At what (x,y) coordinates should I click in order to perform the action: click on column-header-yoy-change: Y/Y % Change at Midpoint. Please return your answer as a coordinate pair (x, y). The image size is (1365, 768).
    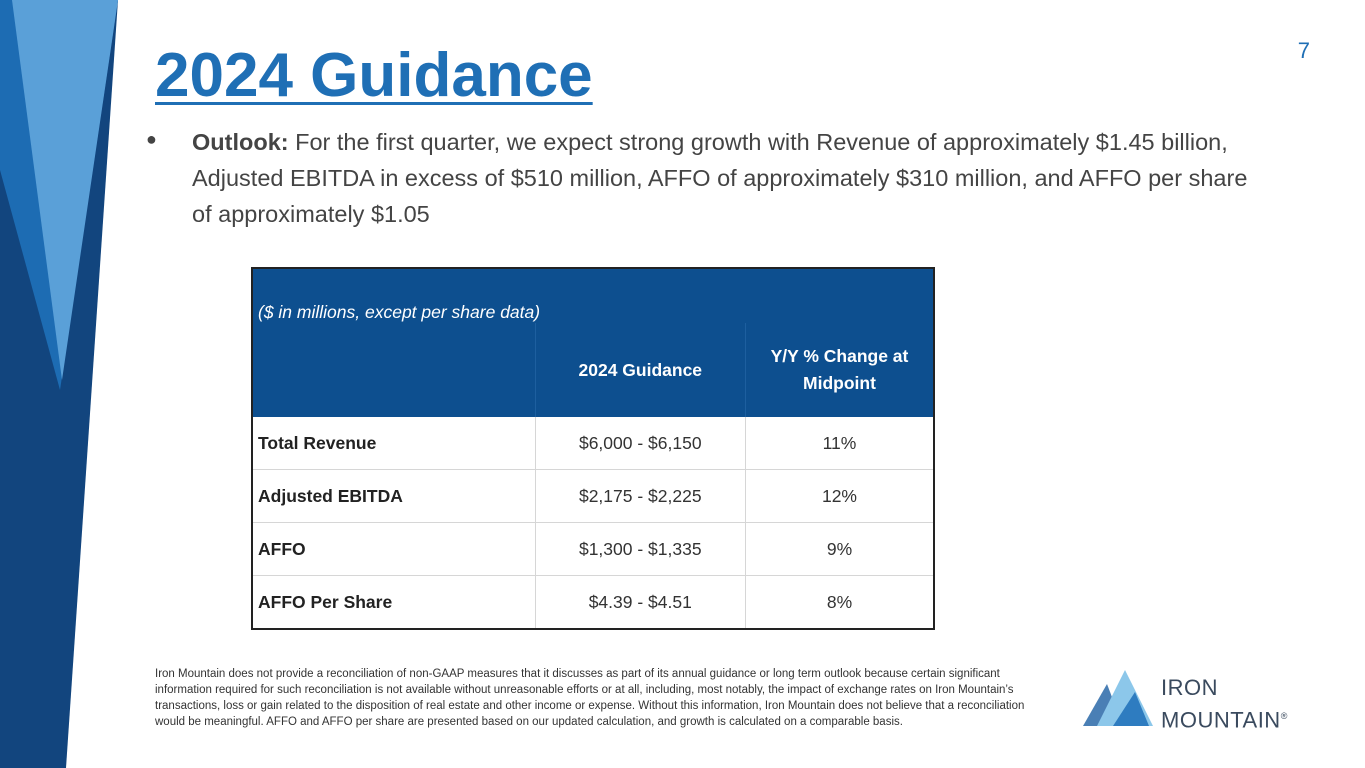
    Looking at the image, I should click on (839, 370).